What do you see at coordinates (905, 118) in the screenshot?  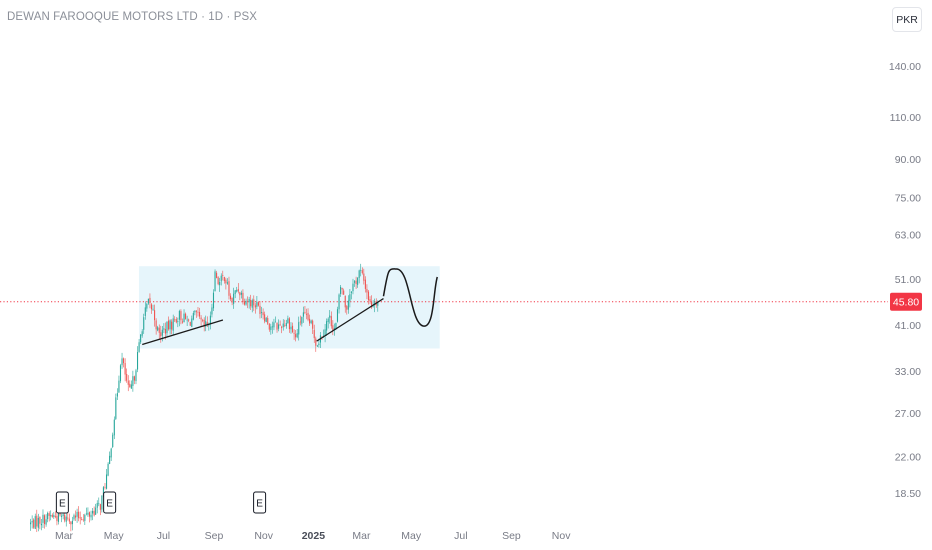 I see `price-tick-label: 110.00` at bounding box center [905, 118].